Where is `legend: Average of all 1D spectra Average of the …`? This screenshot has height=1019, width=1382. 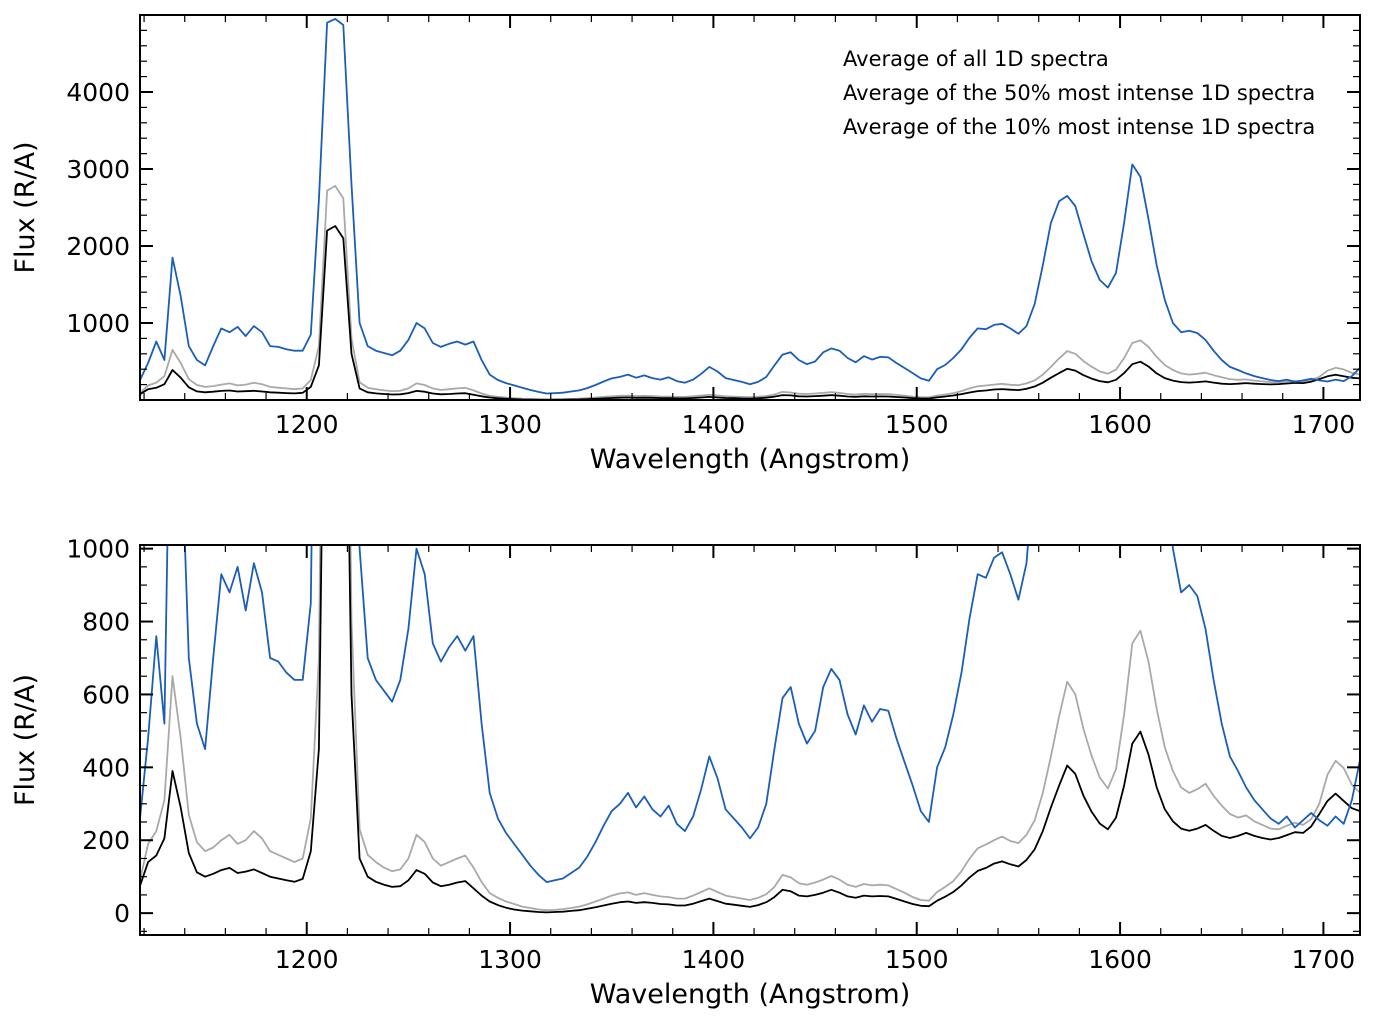
legend: Average of all 1D spectra Average of the … is located at coordinates (1079, 93).